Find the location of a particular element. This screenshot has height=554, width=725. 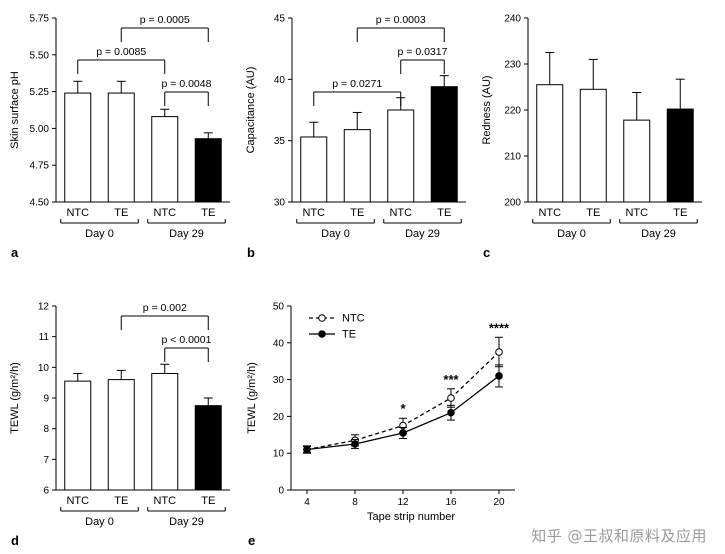

svg-text: Tape strip number is located at coordinates (411, 517).